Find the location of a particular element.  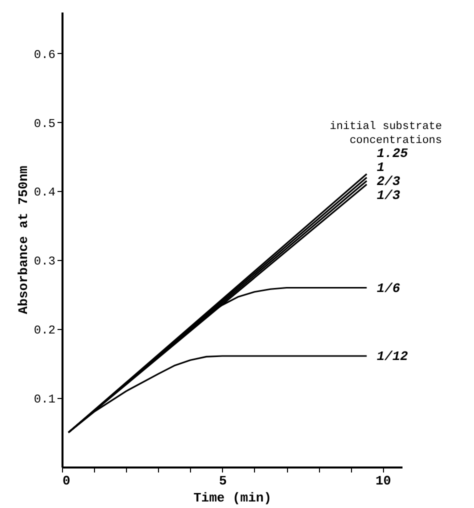

y-tick-label: 0.5 is located at coordinates (45, 123).